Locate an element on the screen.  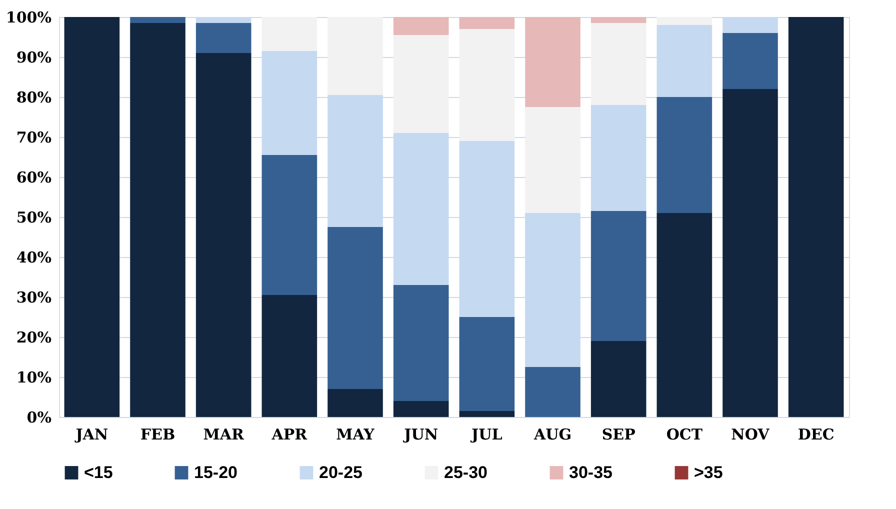
x-tick-label: DEC is located at coordinates (816, 435).